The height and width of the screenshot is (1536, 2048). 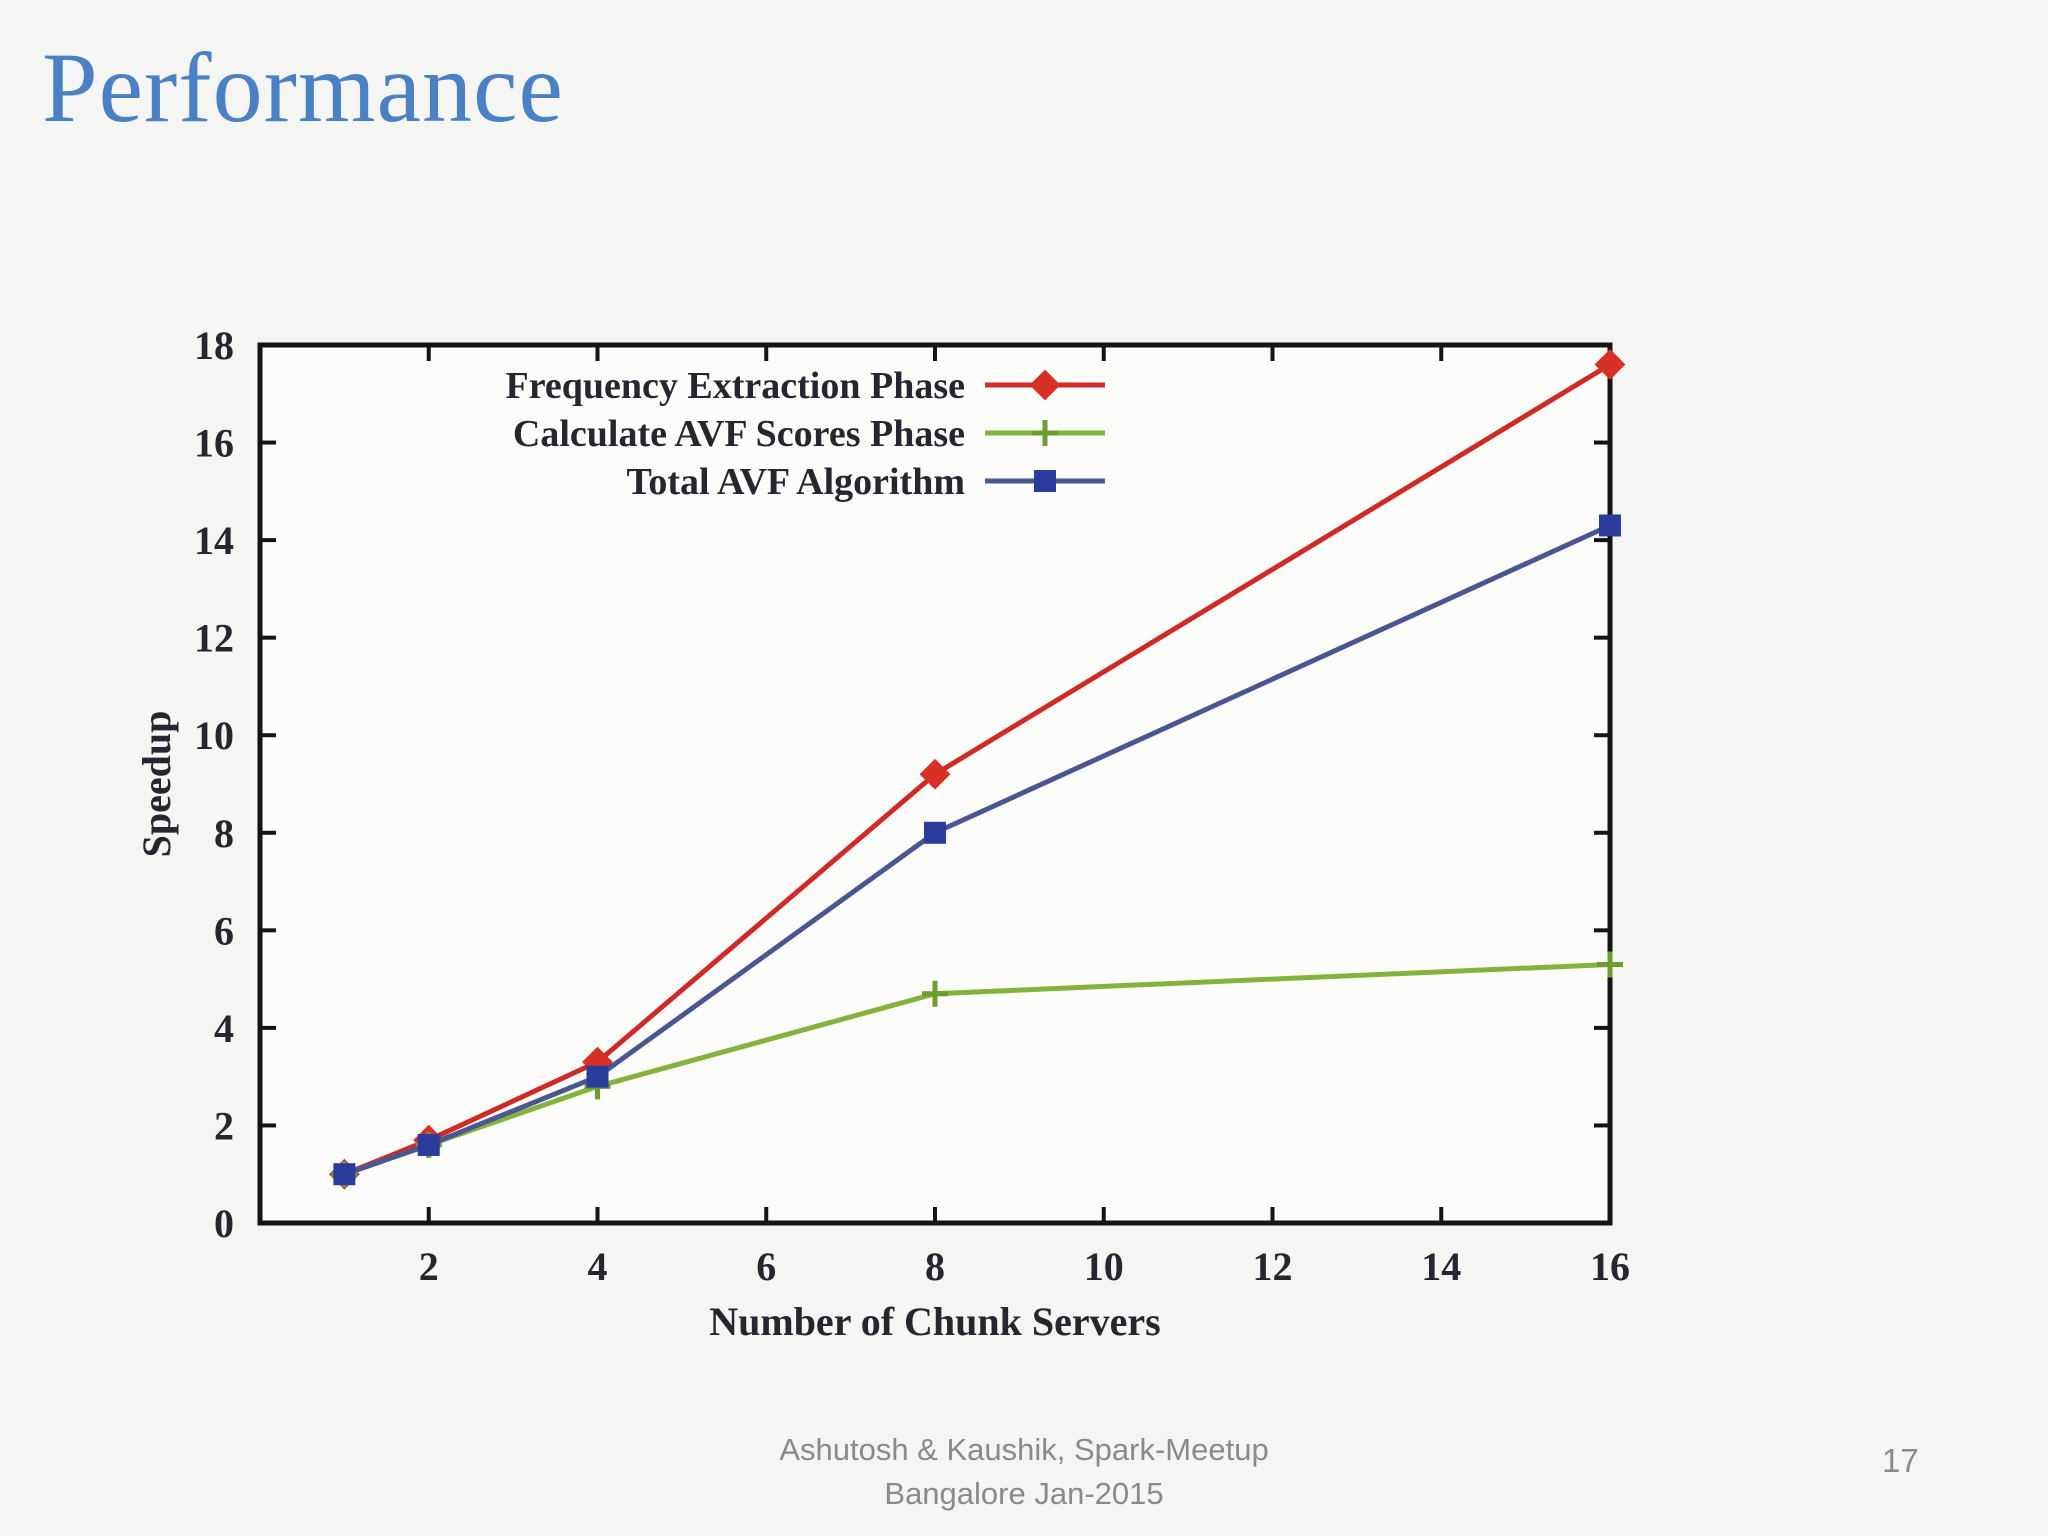 I want to click on x-tick-label: 16, so click(x=1610, y=1266).